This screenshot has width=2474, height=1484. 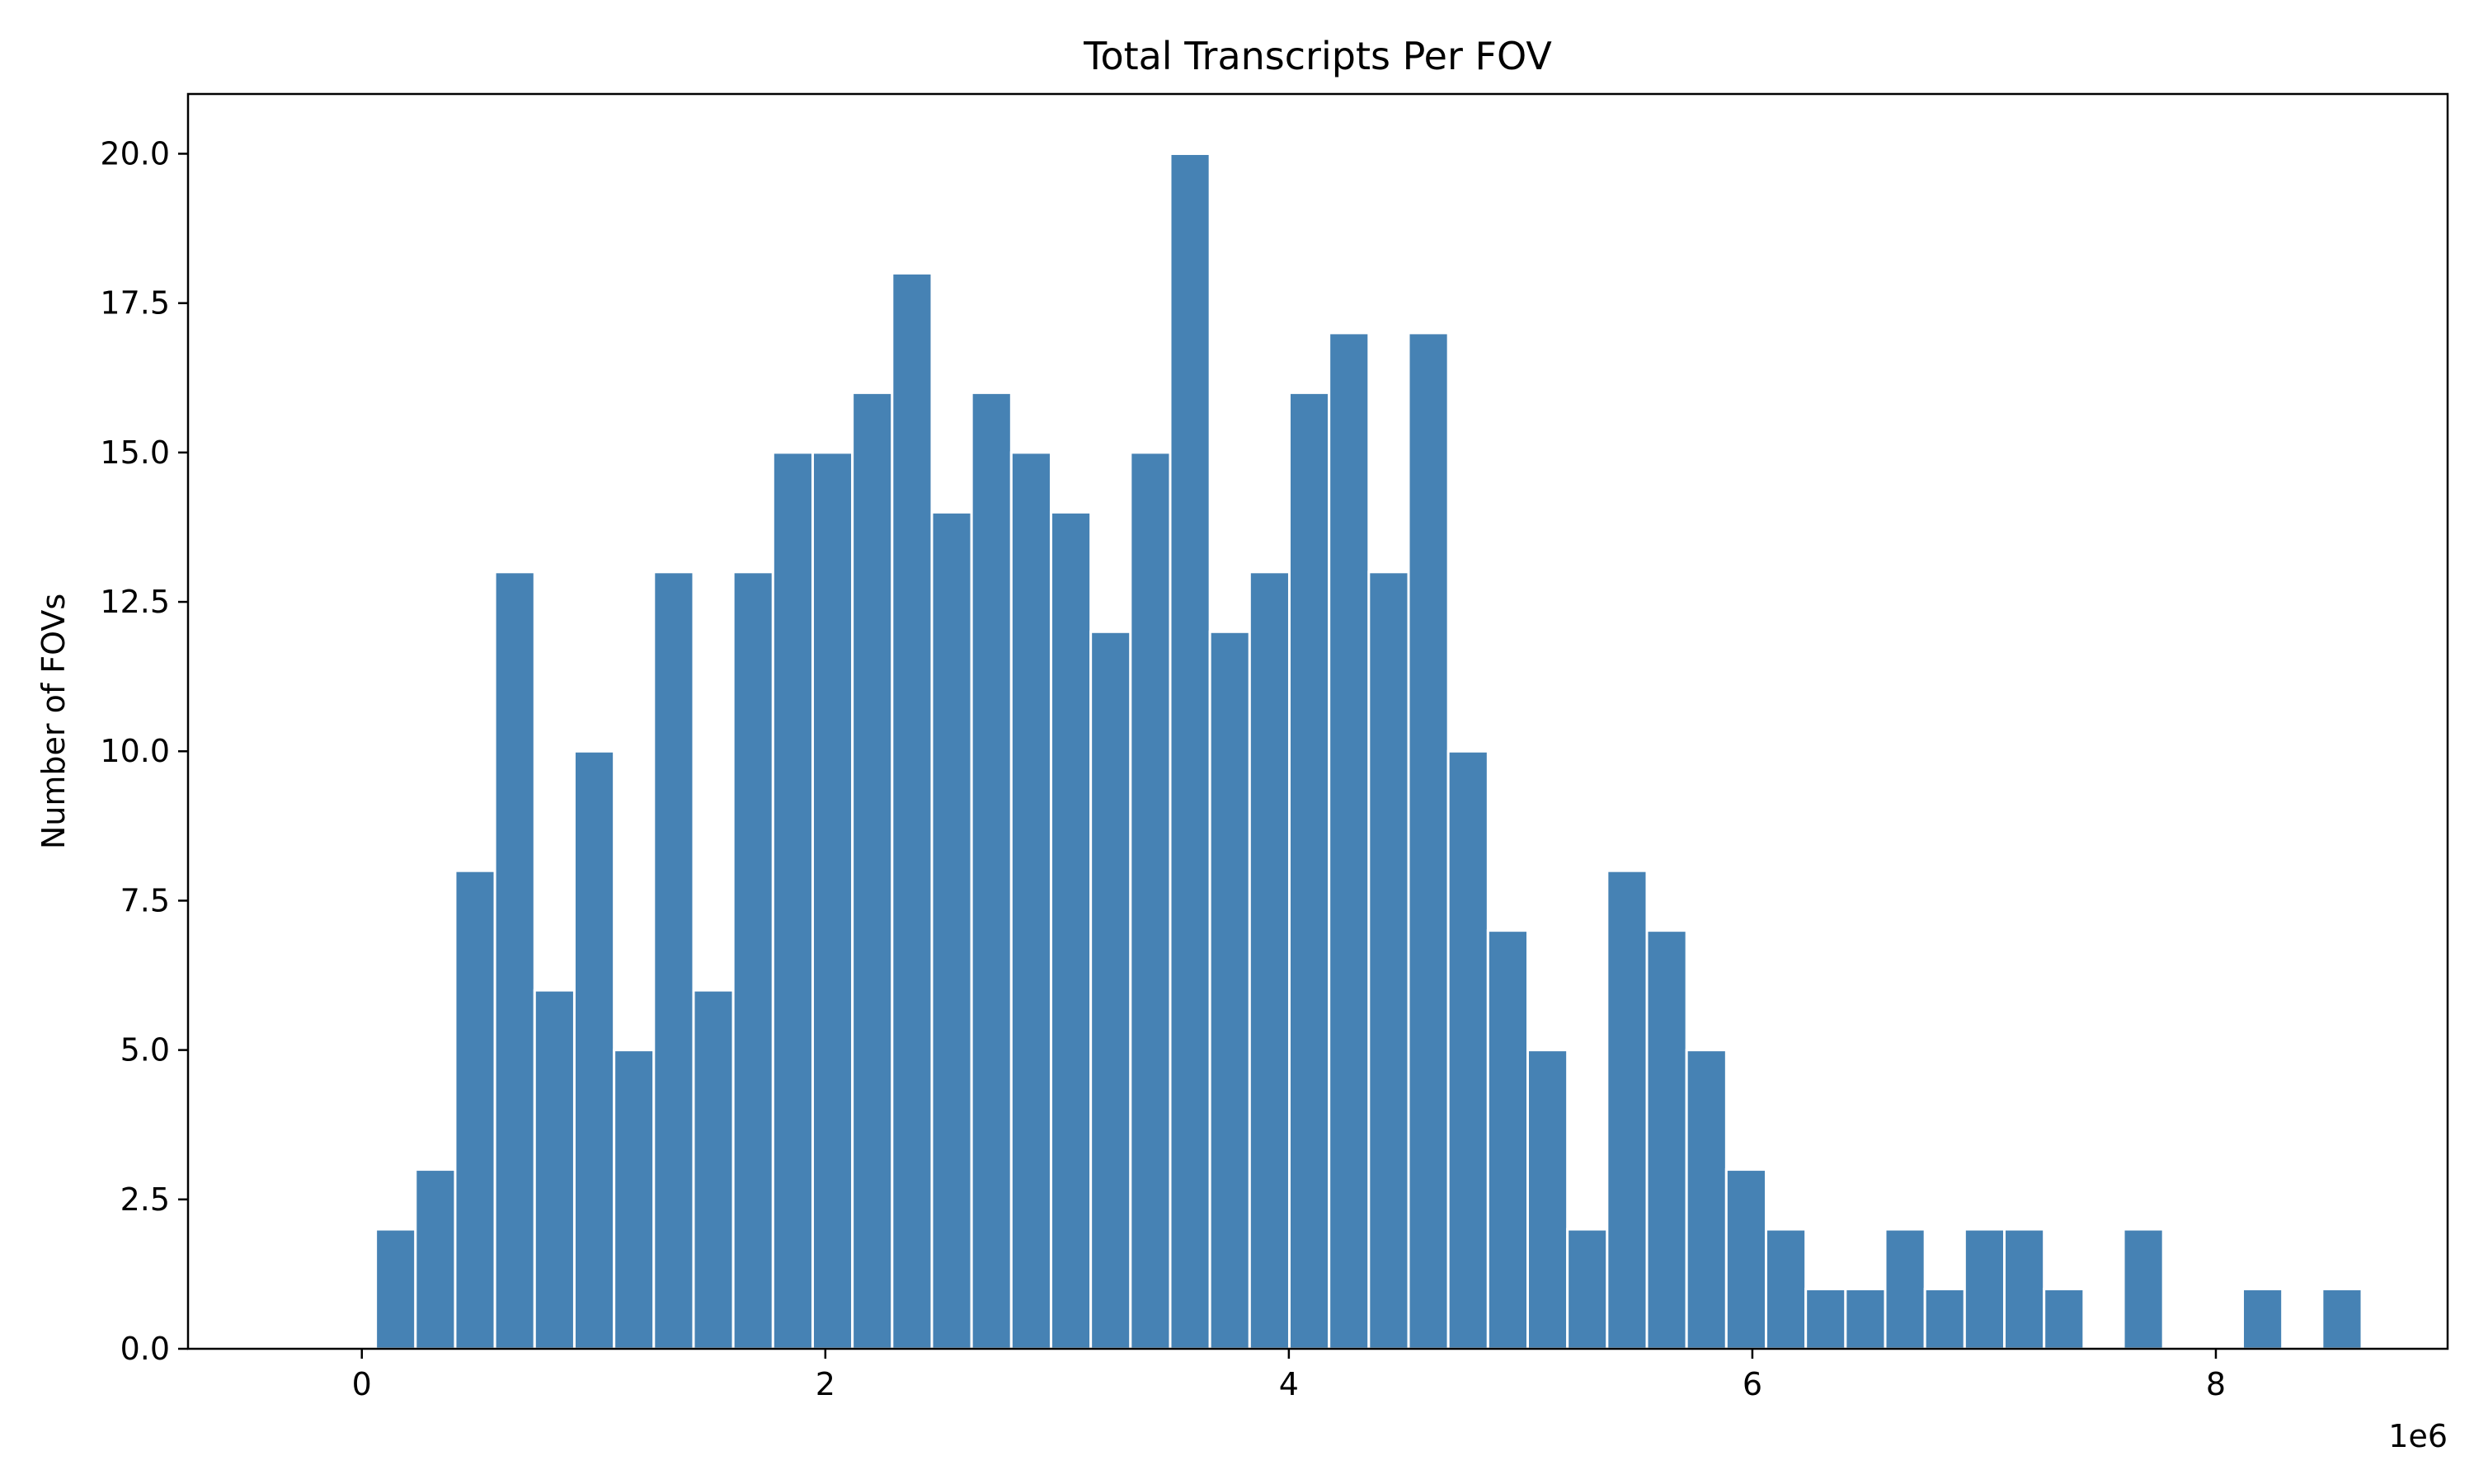 What do you see at coordinates (2216, 1384) in the screenshot?
I see `x-tick-label: 8` at bounding box center [2216, 1384].